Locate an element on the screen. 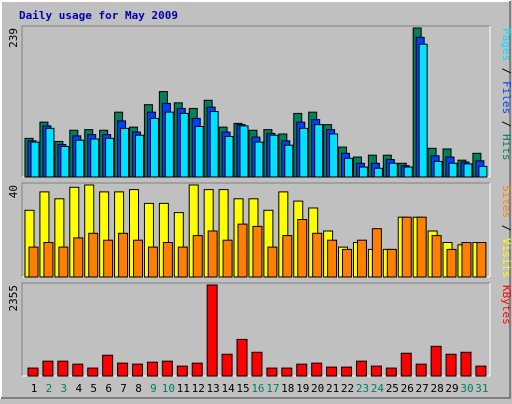 This screenshot has width=512, height=404. legend: KBytes is located at coordinates (506, 305).